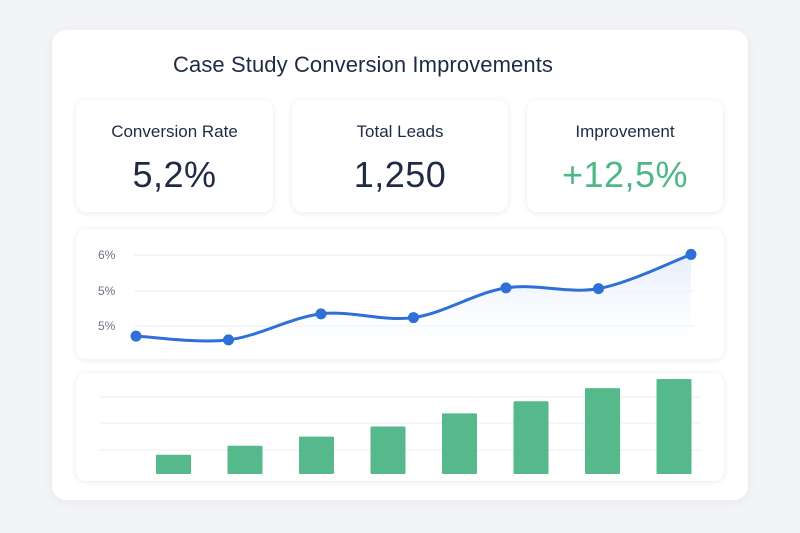 Image resolution: width=800 pixels, height=533 pixels. Describe the element at coordinates (413, 302) in the screenshot. I see `line-area-fill` at that location.